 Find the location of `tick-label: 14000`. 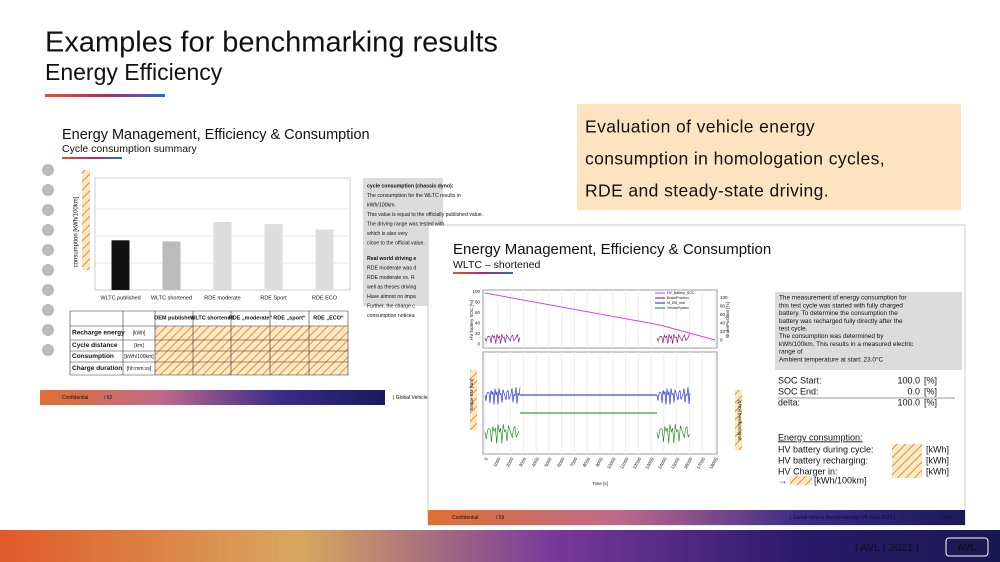

tick-label: 14000 is located at coordinates (662, 463).